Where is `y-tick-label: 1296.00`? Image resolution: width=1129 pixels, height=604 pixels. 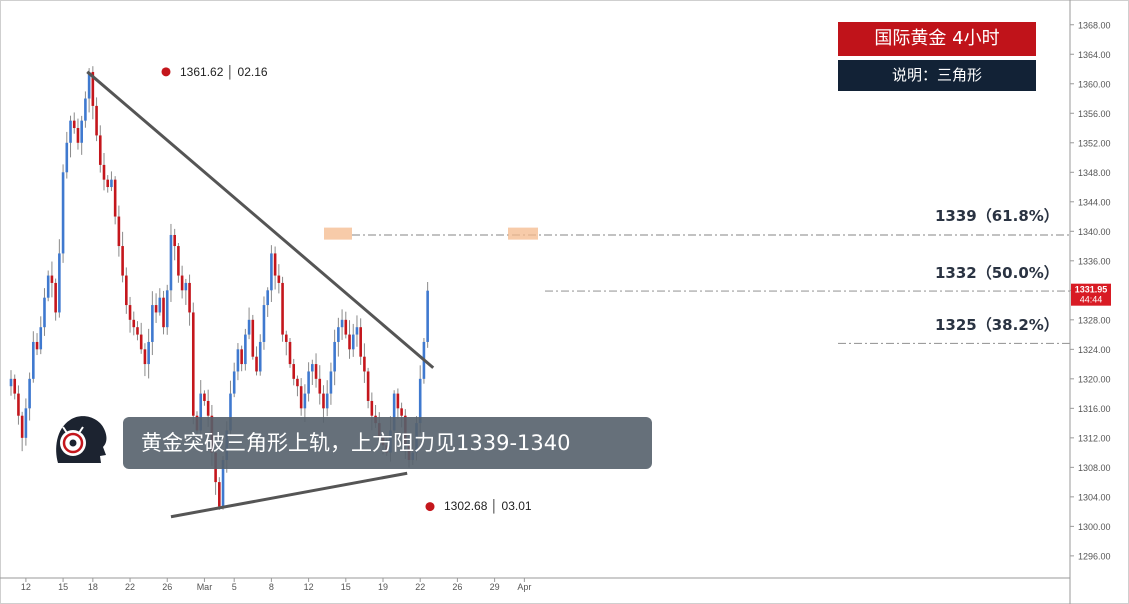
y-tick-label: 1296.00 is located at coordinates (1094, 556).